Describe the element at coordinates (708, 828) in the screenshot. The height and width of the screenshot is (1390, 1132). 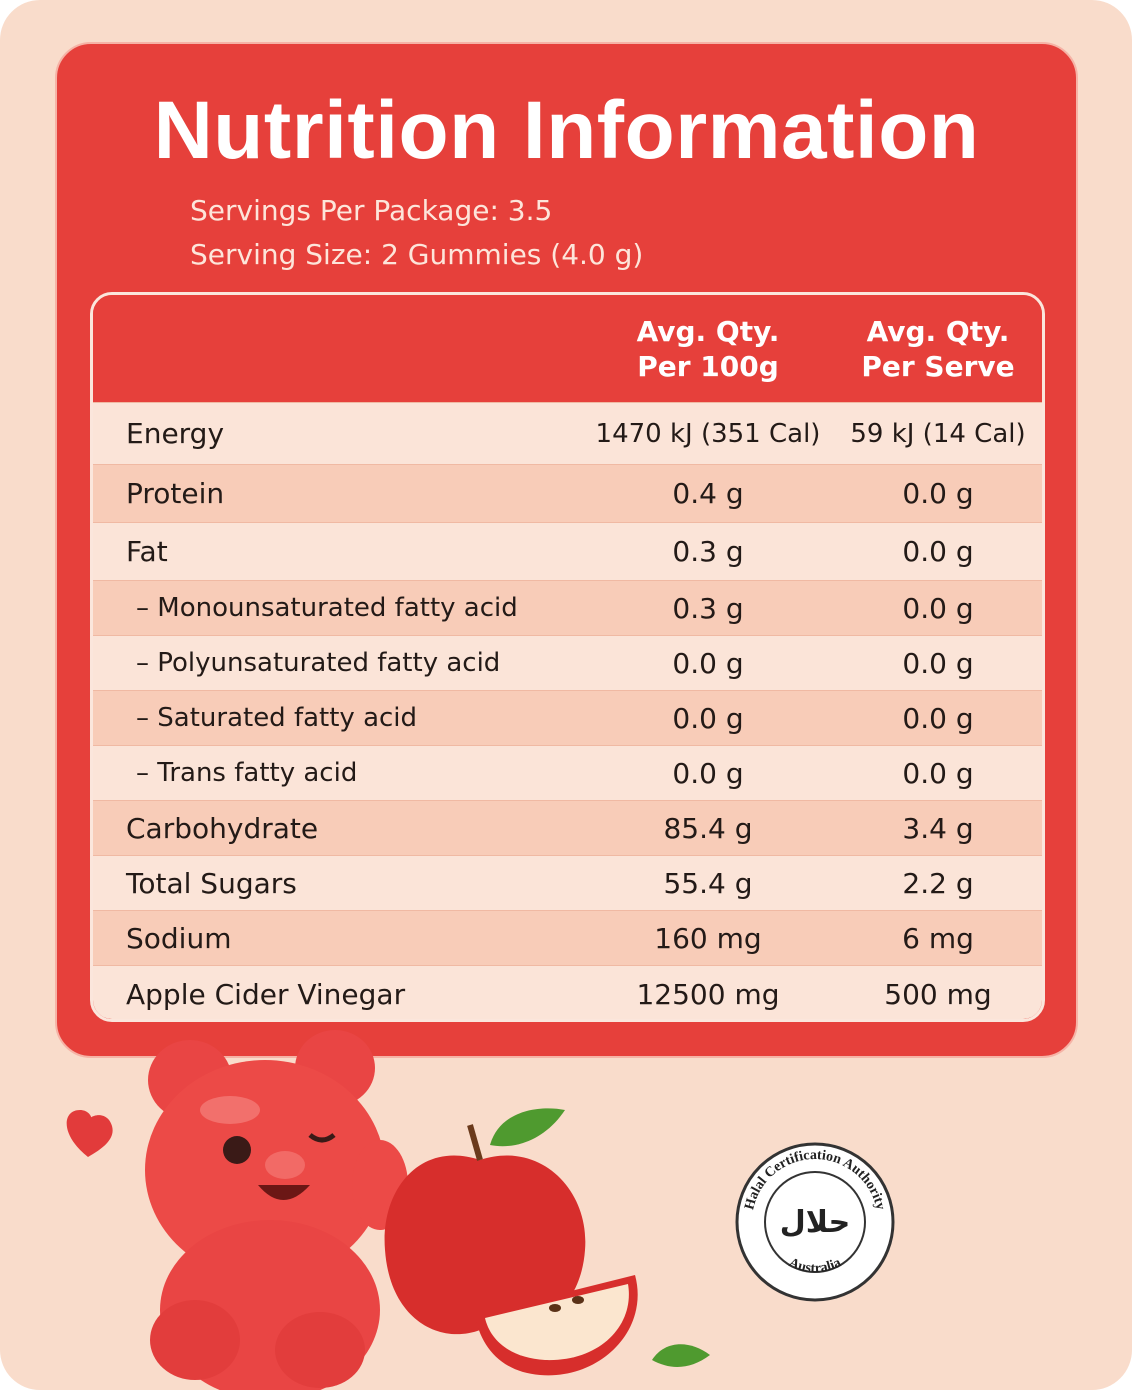
I see `value-cell: 85.4 g` at that location.